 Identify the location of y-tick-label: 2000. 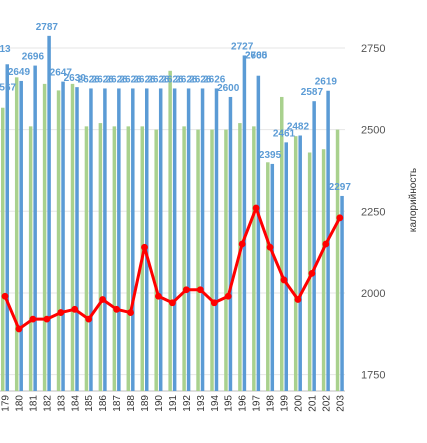
(373, 294).